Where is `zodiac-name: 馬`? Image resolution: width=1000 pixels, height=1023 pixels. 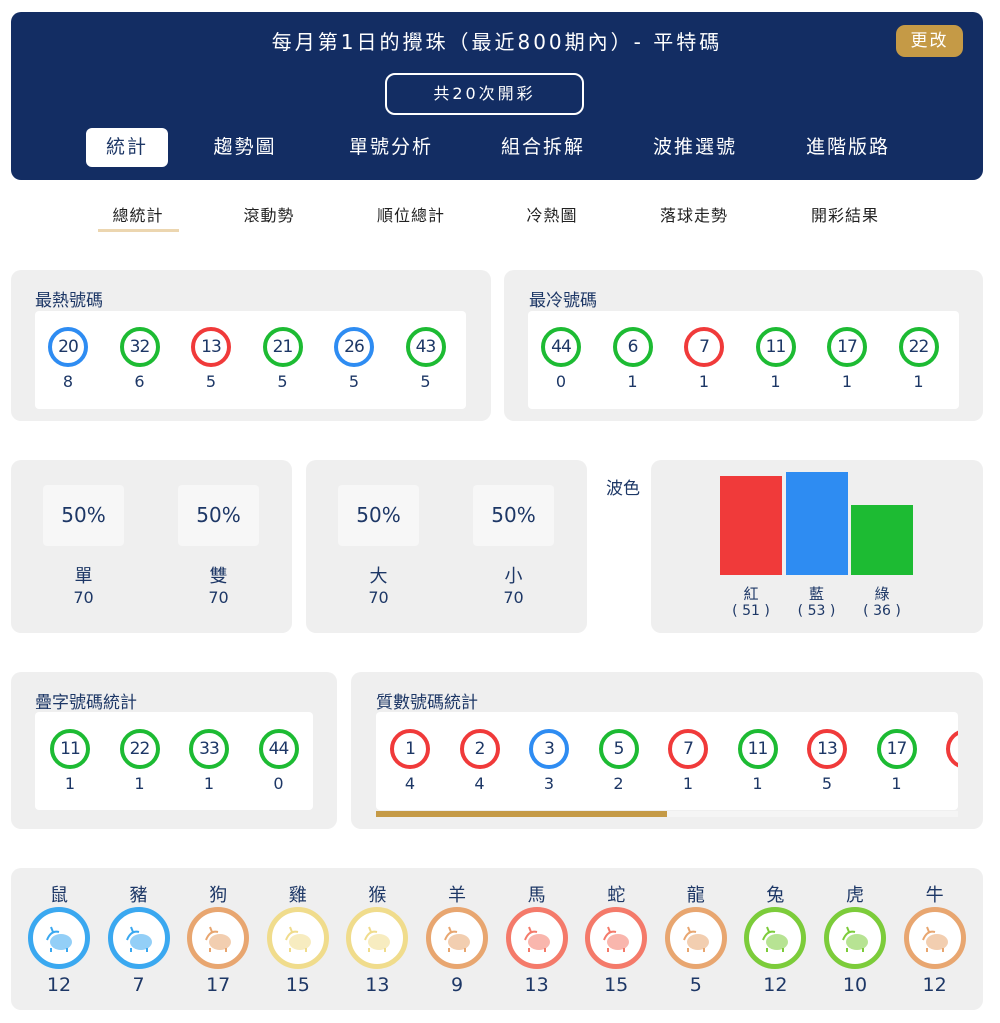
zodiac-name: 馬 is located at coordinates (536, 895).